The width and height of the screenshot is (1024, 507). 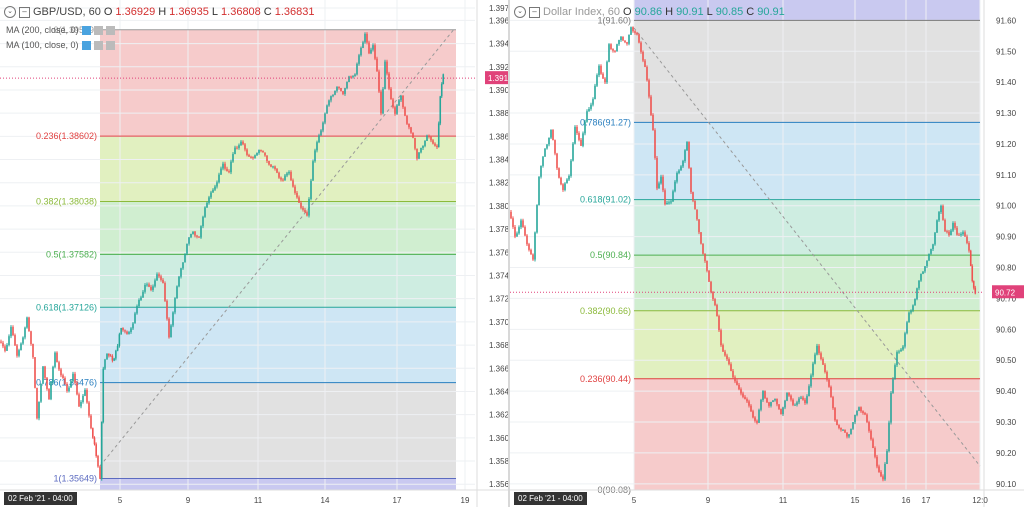 What do you see at coordinates (294, 12) in the screenshot?
I see `close-value: 1.36831` at bounding box center [294, 12].